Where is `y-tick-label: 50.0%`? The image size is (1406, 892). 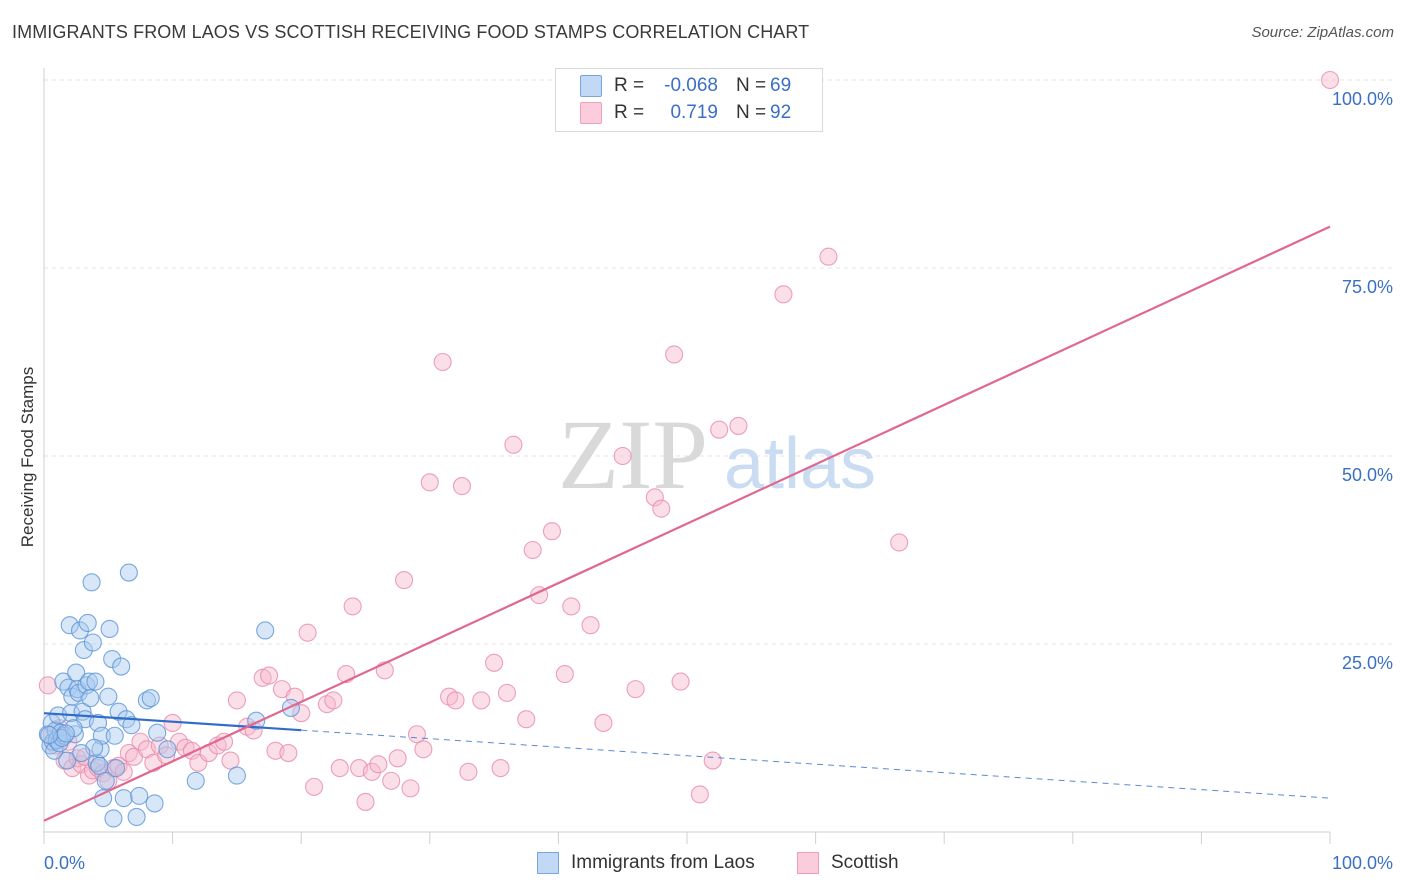
y-tick-label: 50.0% is located at coordinates (1367, 475).